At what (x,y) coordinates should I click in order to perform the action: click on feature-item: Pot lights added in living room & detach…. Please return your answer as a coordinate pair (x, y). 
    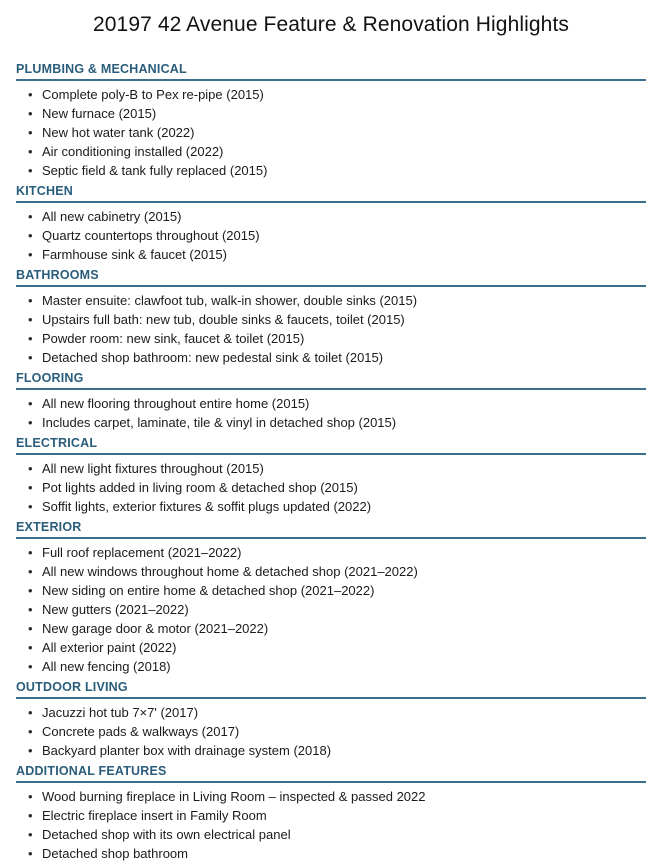
    Looking at the image, I should click on (337, 487).